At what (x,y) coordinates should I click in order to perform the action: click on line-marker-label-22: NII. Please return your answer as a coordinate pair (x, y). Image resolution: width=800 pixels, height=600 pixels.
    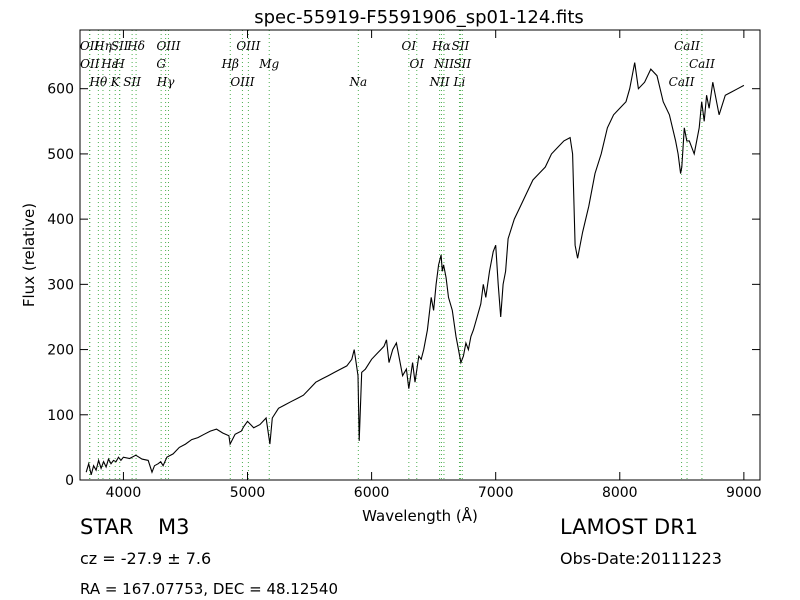
    Looking at the image, I should click on (443, 64).